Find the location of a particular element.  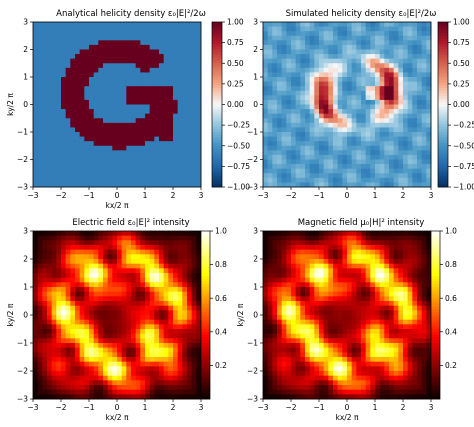

colorbar-tick-label: 1.00 is located at coordinates (461, 22).